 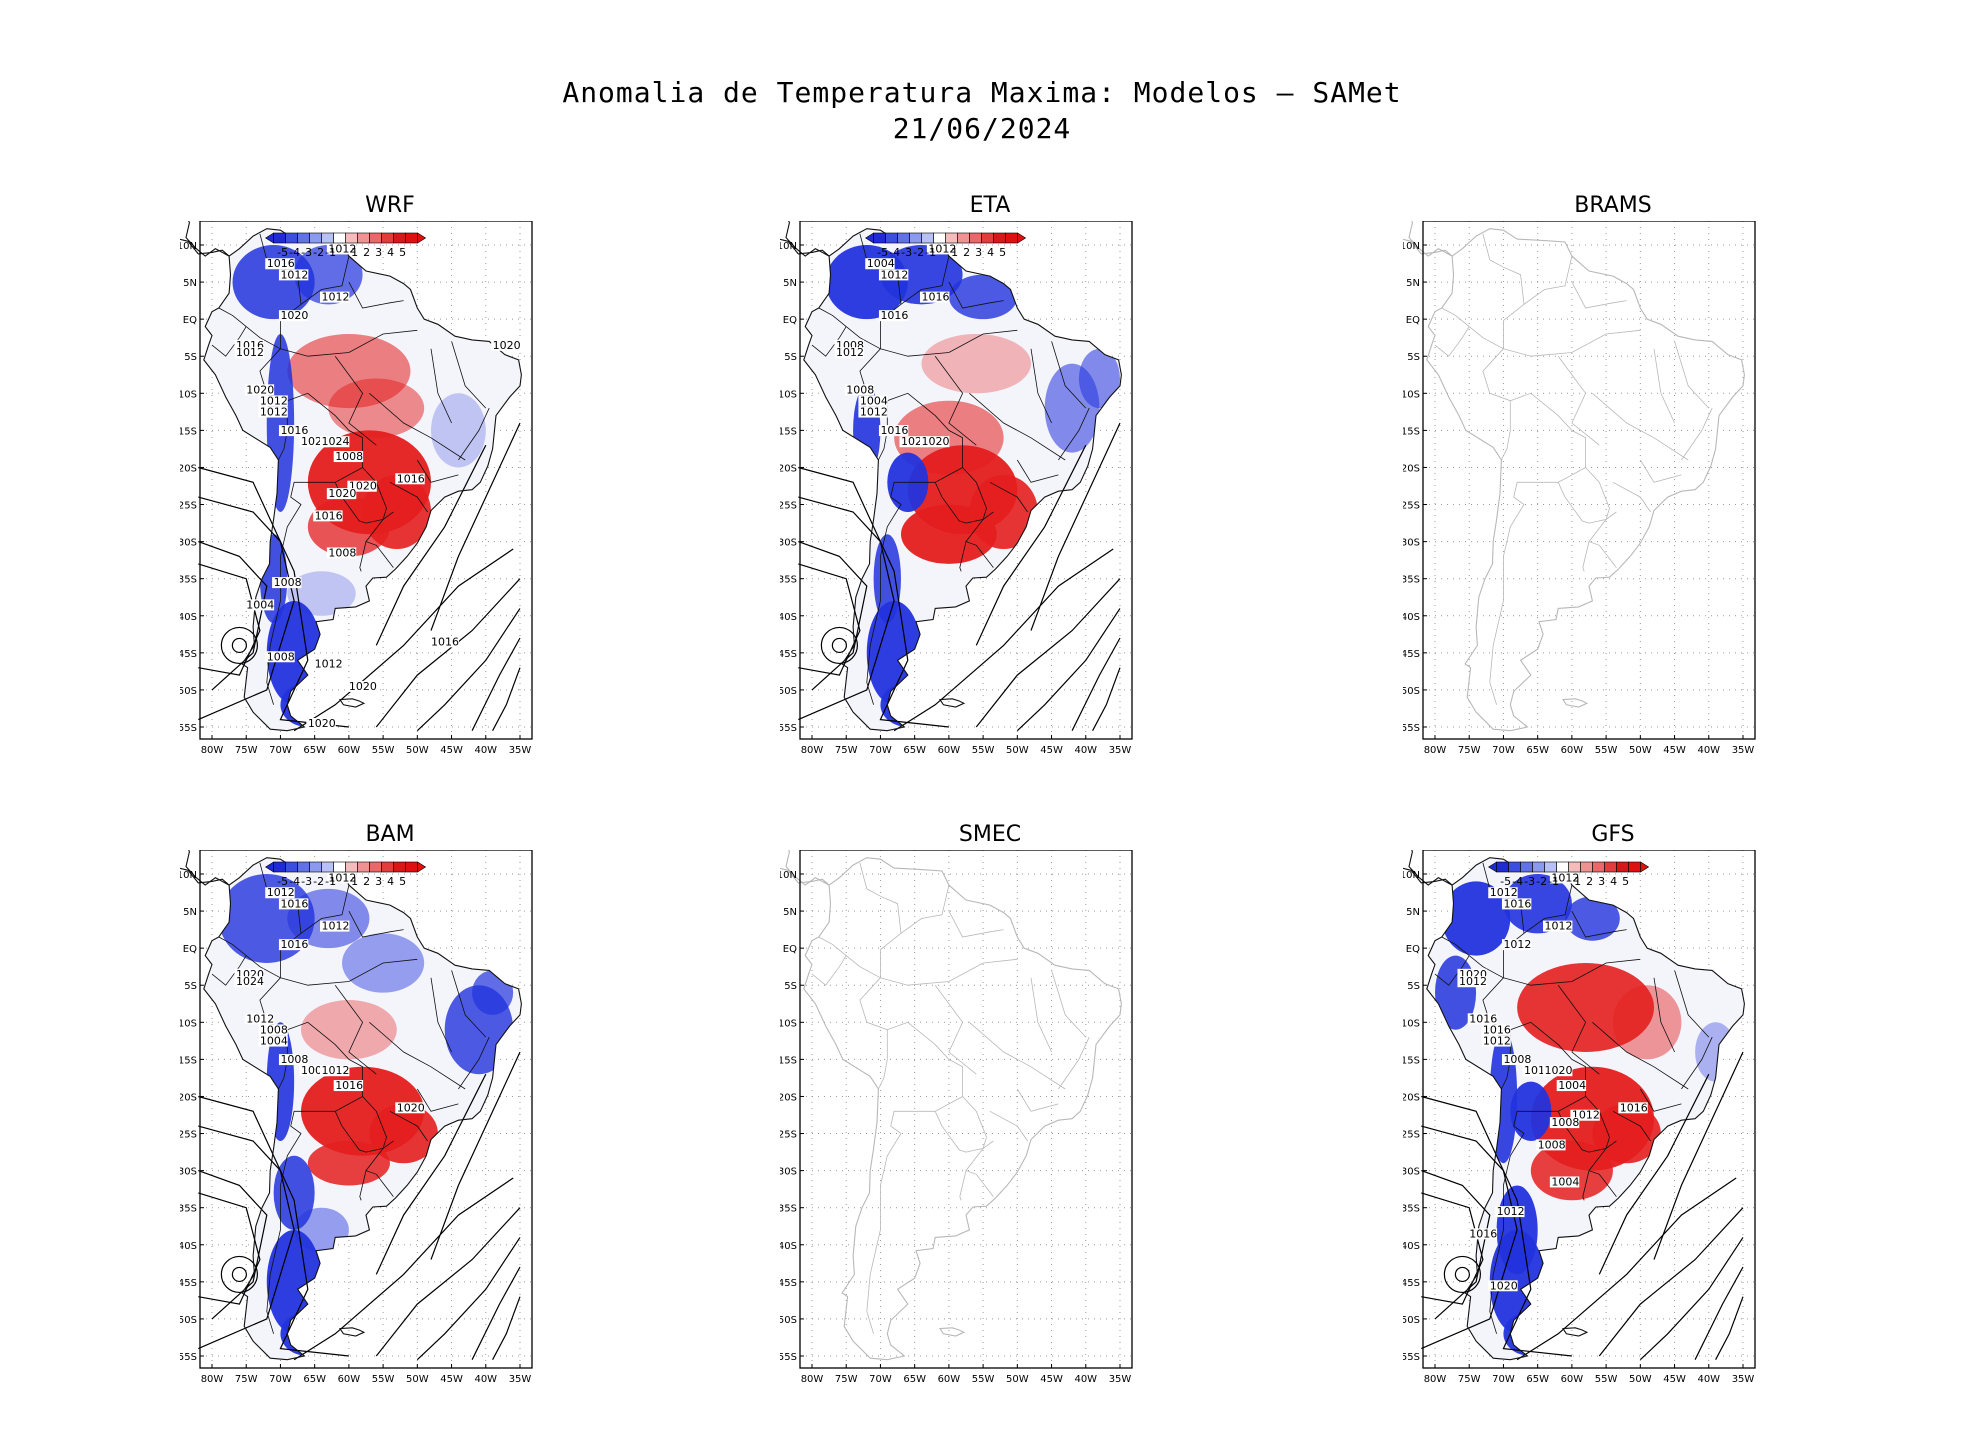 What do you see at coordinates (1601, 881) in the screenshot?
I see `colorbar-label: 3` at bounding box center [1601, 881].